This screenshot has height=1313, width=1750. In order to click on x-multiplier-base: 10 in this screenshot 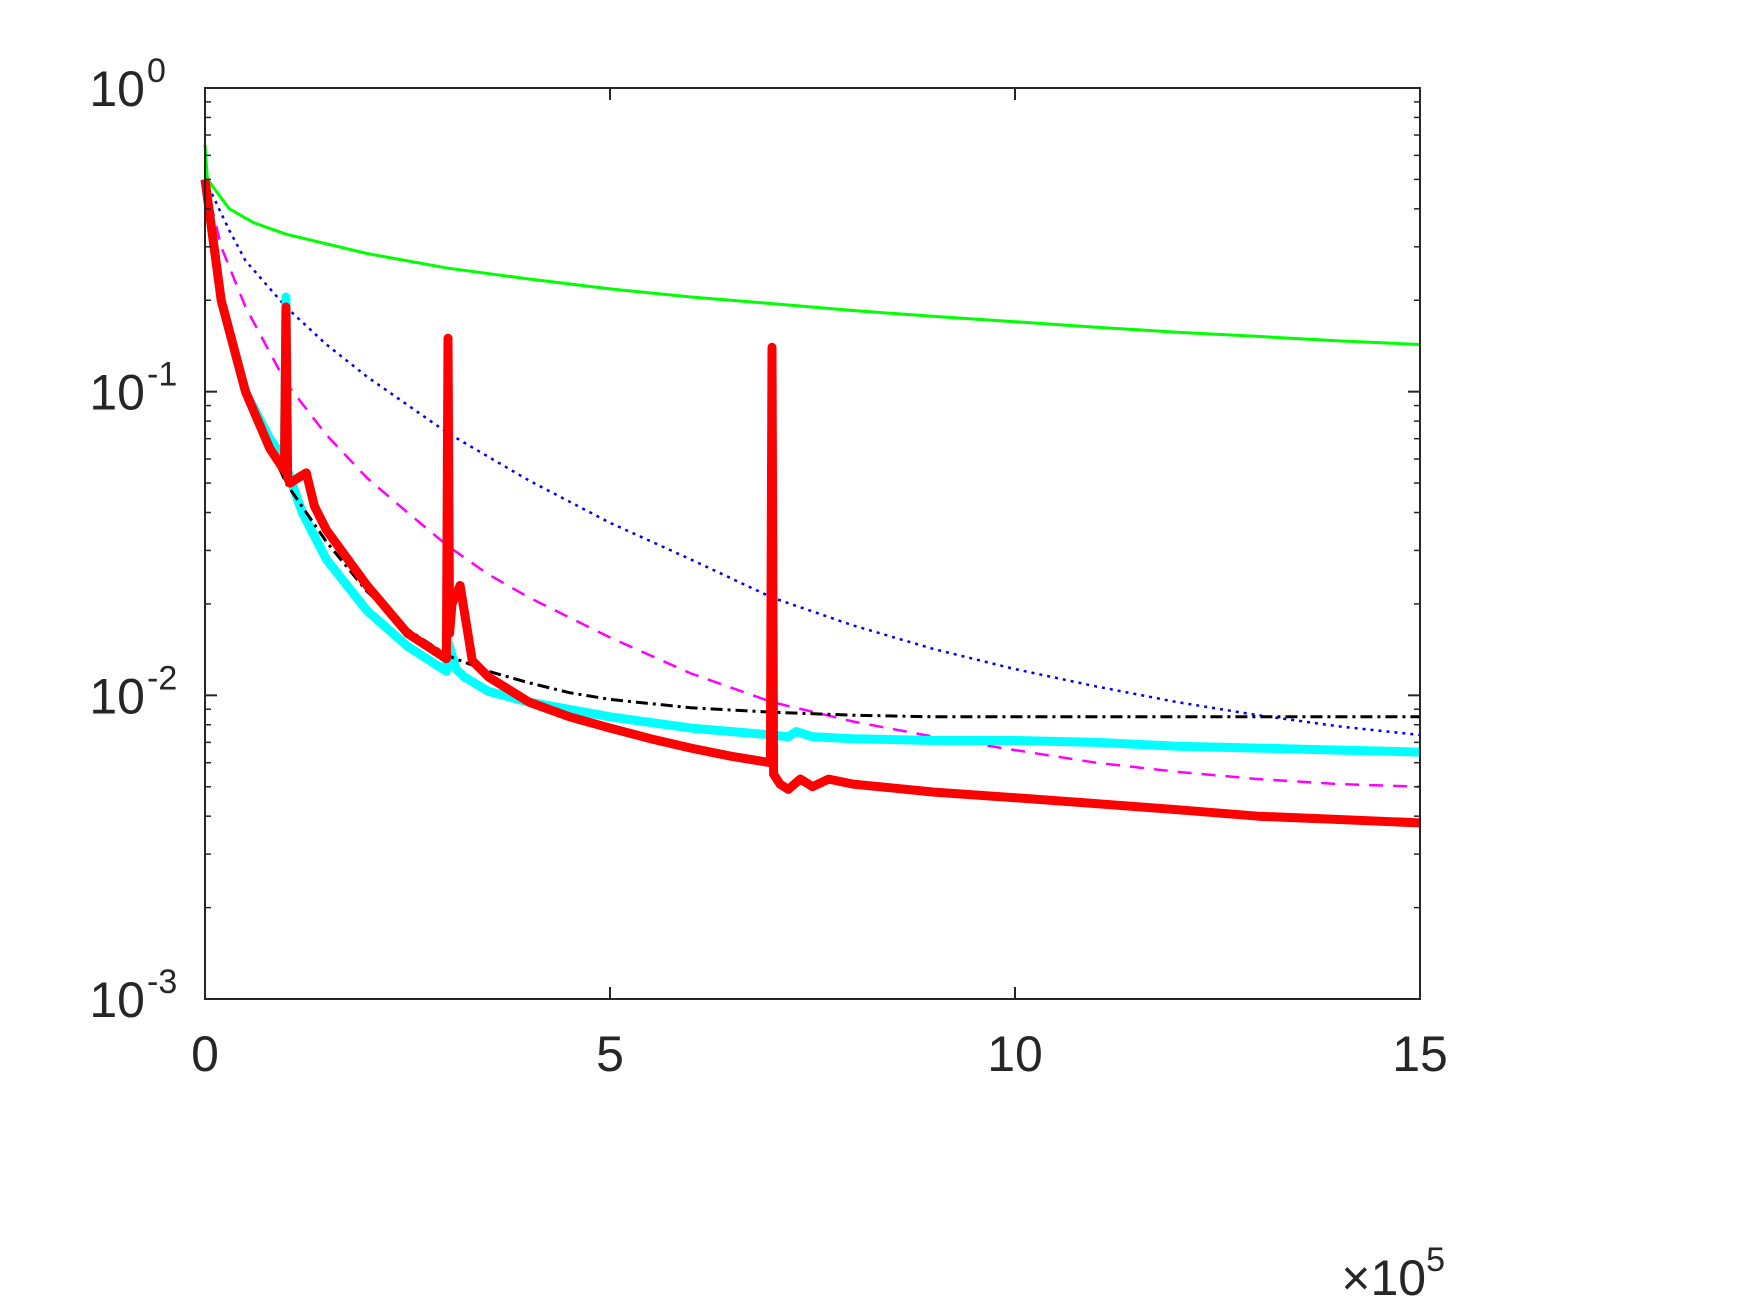, I will do `click(1398, 1278)`.